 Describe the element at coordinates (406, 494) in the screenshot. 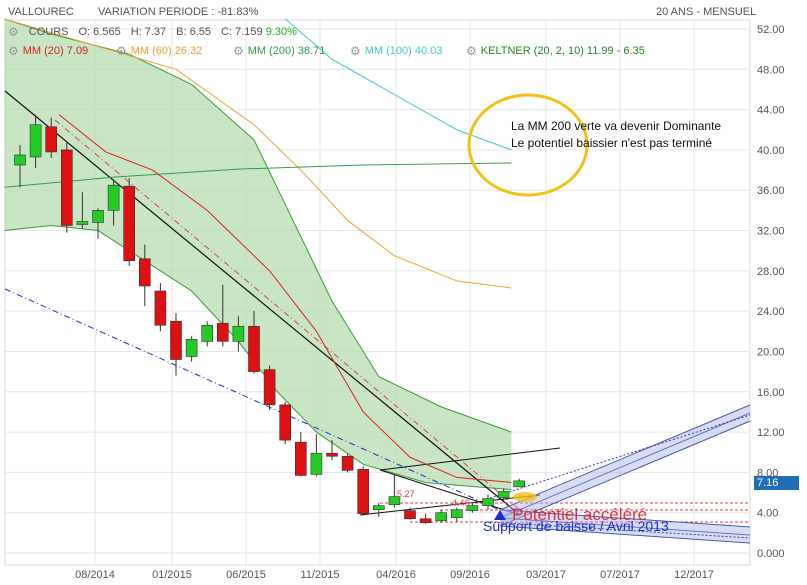

I see `level-label-1: 5.27` at that location.